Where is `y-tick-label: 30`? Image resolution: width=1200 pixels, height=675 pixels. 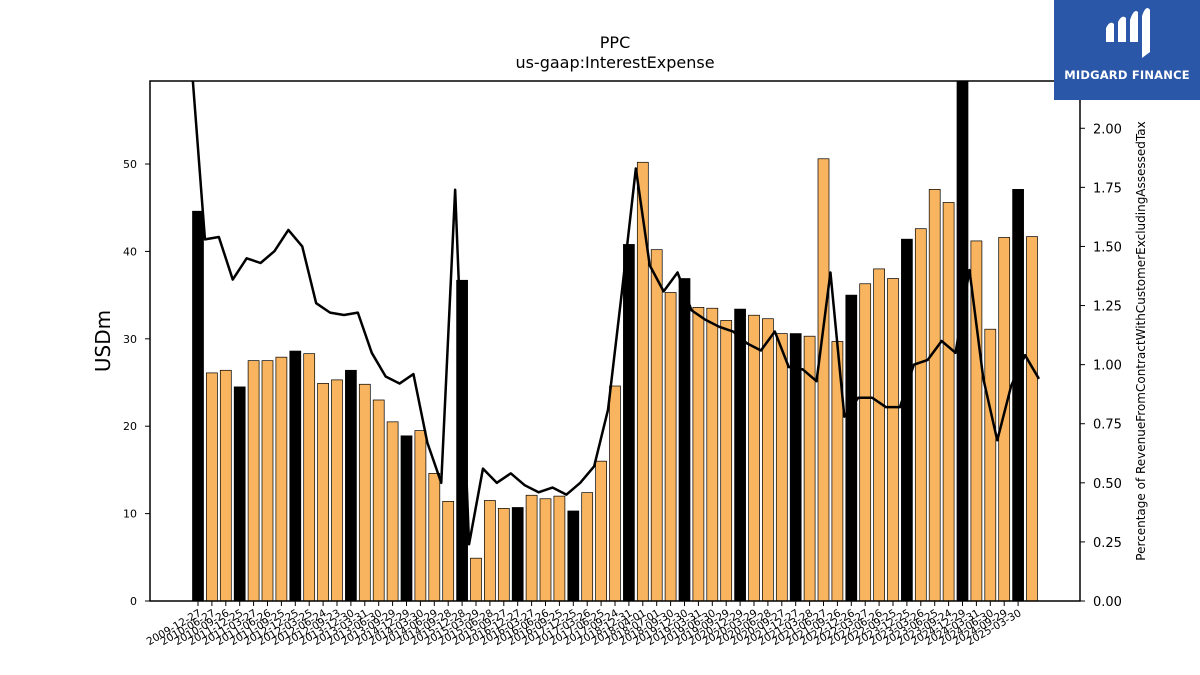 y-tick-label: 30 is located at coordinates (130, 339).